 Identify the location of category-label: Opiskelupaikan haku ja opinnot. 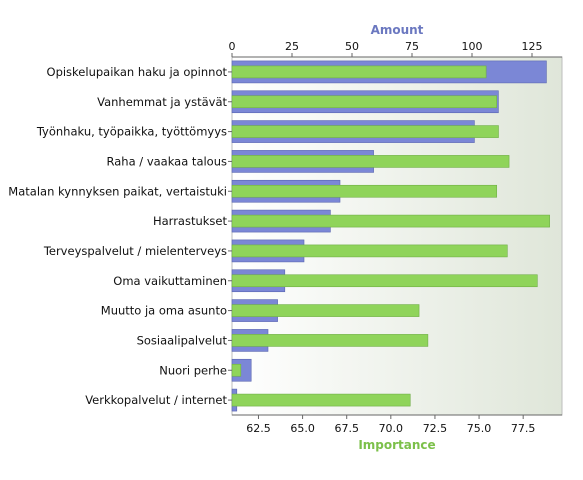
(137, 72).